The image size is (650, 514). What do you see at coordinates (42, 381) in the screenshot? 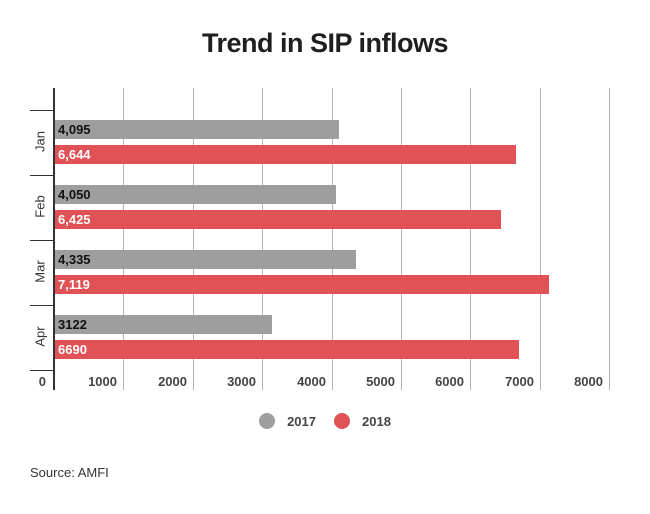
I see `x-tick-label: 0` at bounding box center [42, 381].